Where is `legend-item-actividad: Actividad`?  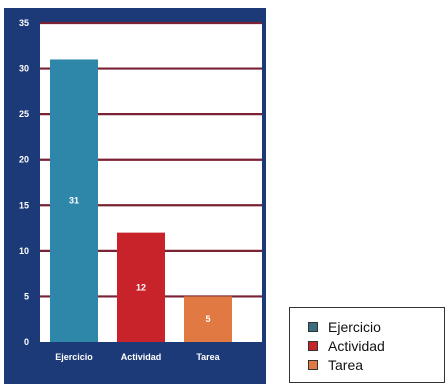 legend-item-actividad: Actividad is located at coordinates (346, 346).